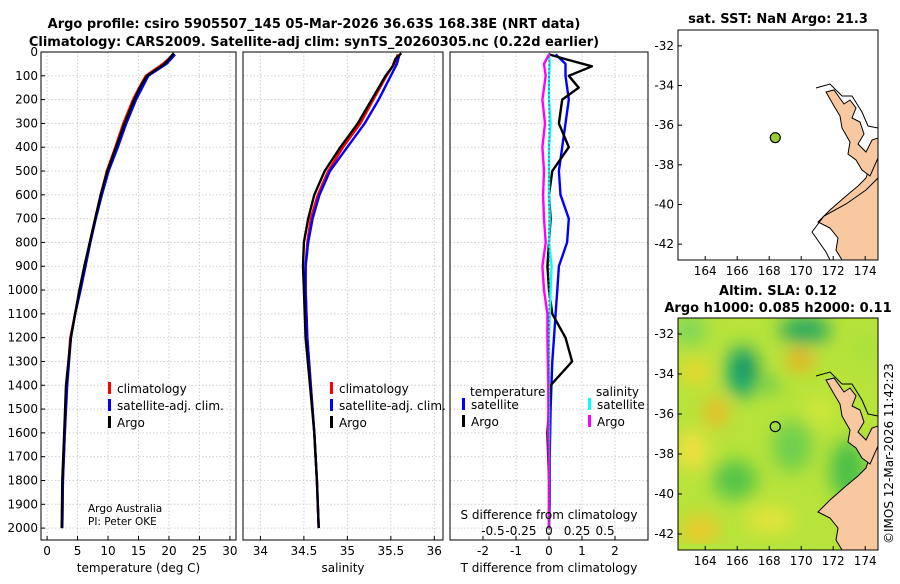  I want to click on salinity-xtick-label-3: 35.5, so click(390, 551).